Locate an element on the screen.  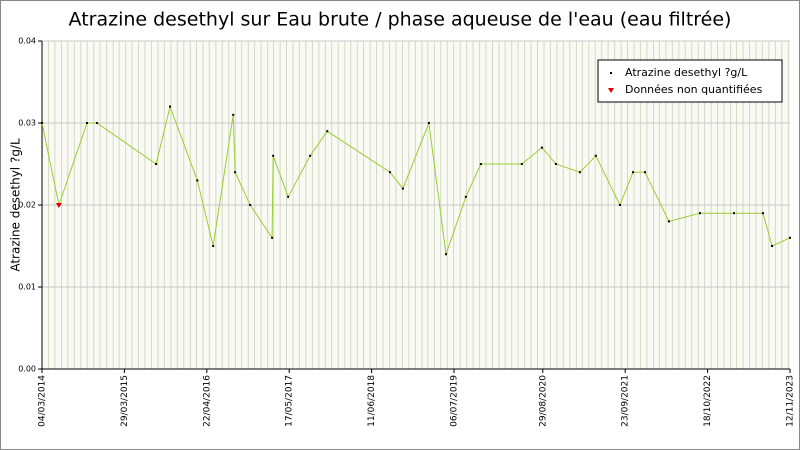
legend-box is located at coordinates (690, 81).